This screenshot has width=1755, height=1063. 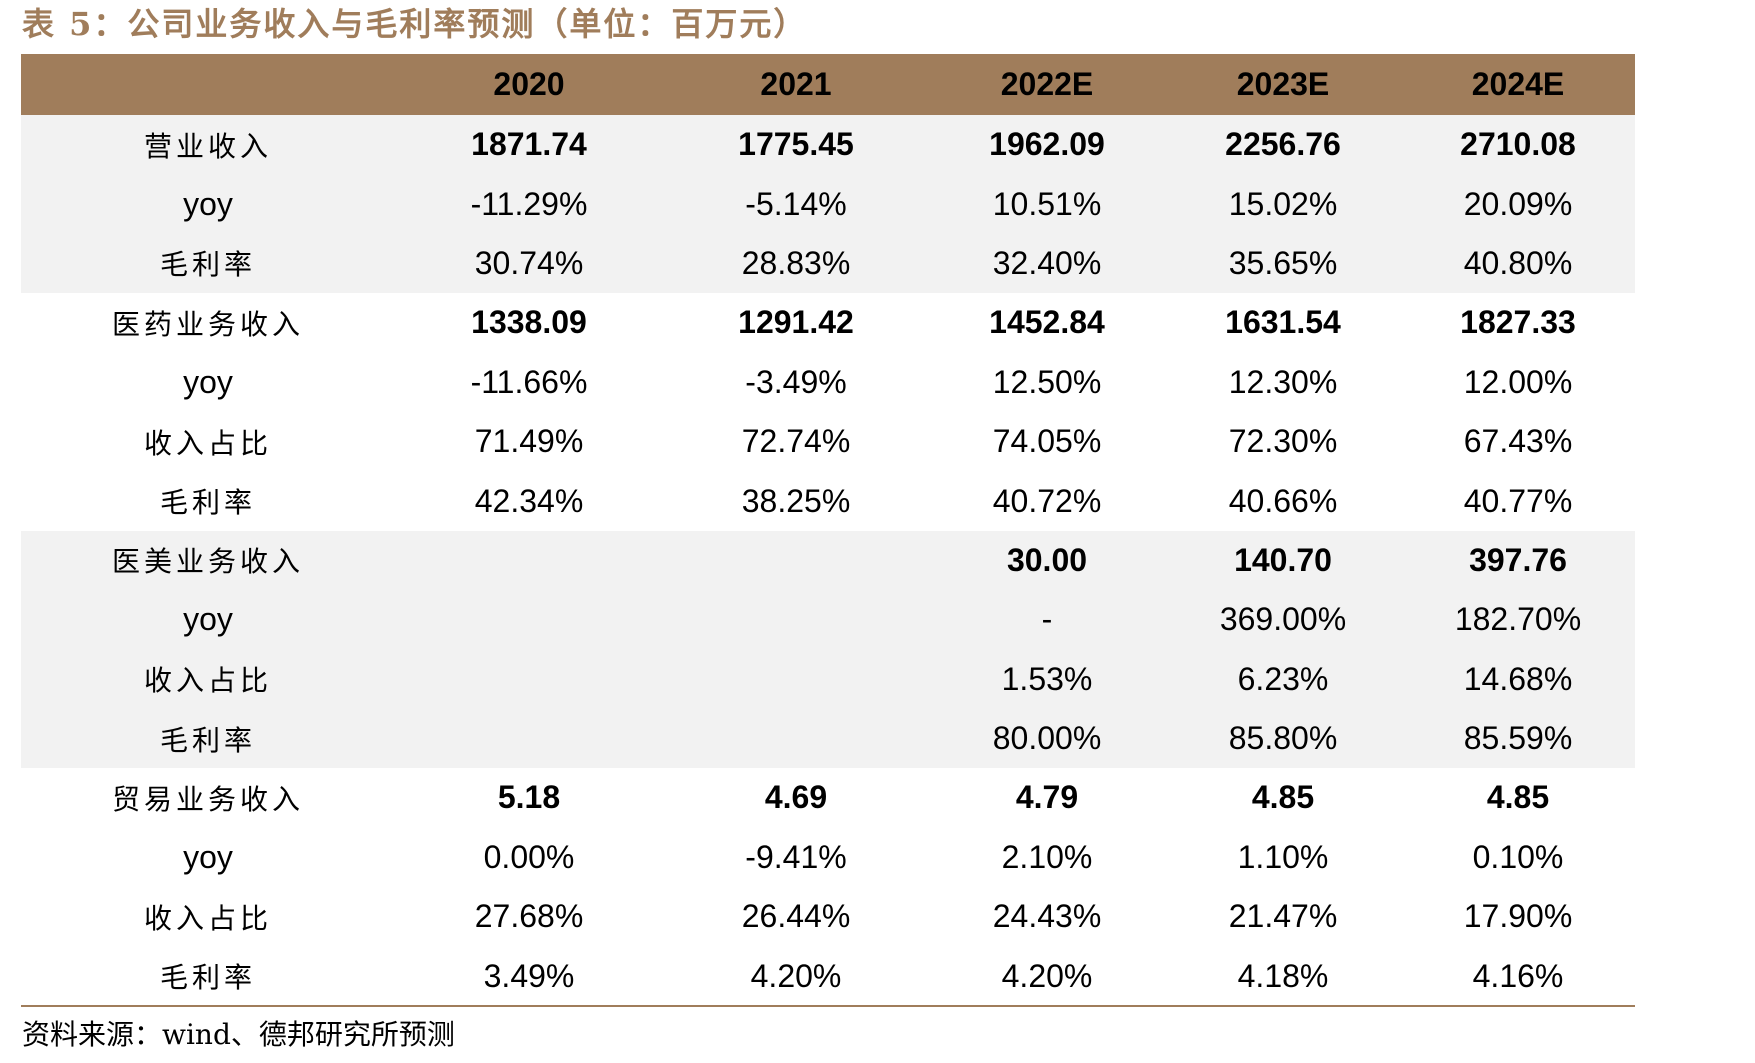 What do you see at coordinates (1518, 441) in the screenshot?
I see `table-cell: 67.43%` at bounding box center [1518, 441].